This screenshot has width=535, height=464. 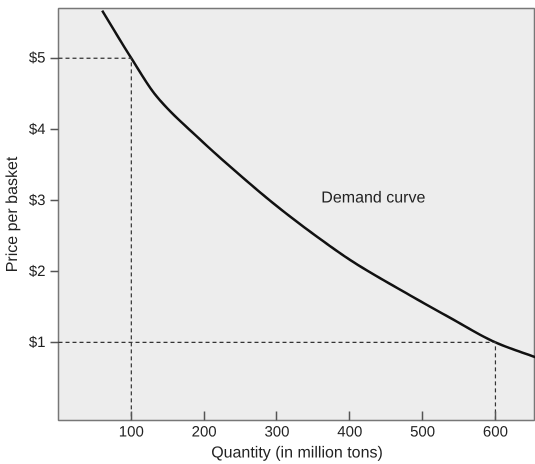 What do you see at coordinates (12, 214) in the screenshot?
I see `y-axis-title: Price per basket` at bounding box center [12, 214].